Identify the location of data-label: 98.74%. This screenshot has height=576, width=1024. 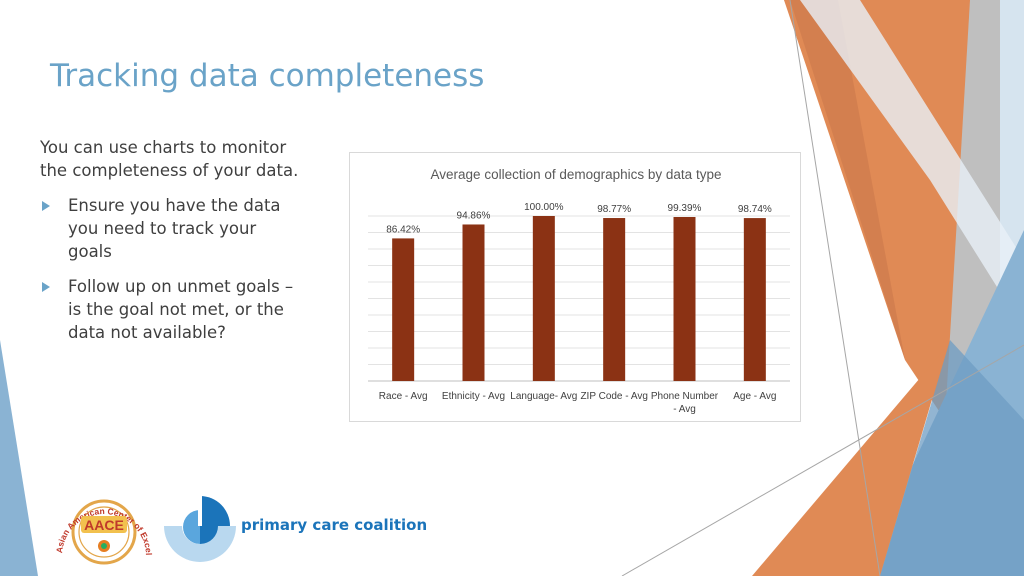
(755, 209).